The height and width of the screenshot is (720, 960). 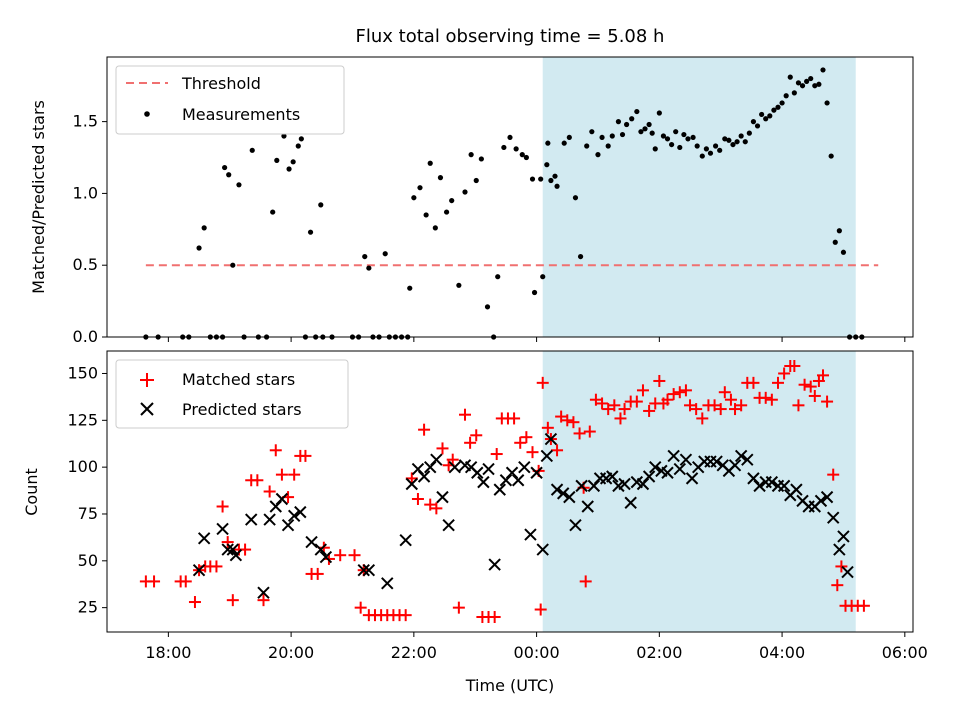 I want to click on legend-measurements-label: Measurements, so click(x=241, y=114).